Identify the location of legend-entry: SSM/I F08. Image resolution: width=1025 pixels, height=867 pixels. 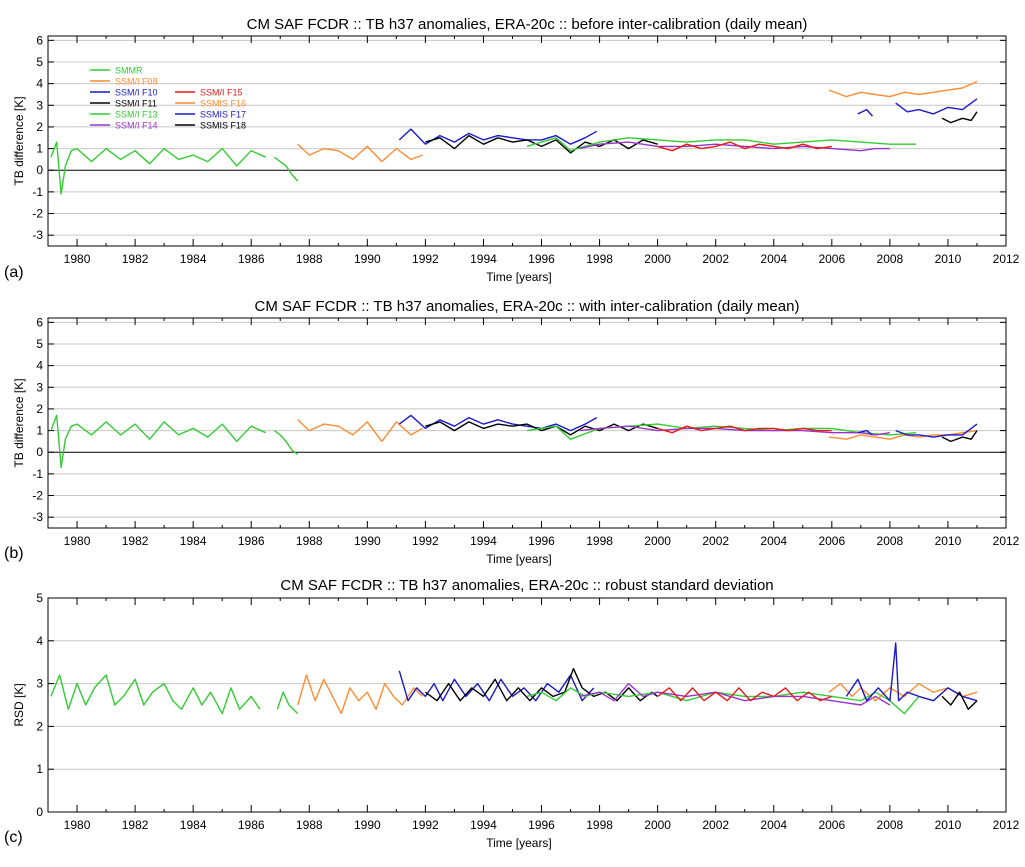
(136, 82).